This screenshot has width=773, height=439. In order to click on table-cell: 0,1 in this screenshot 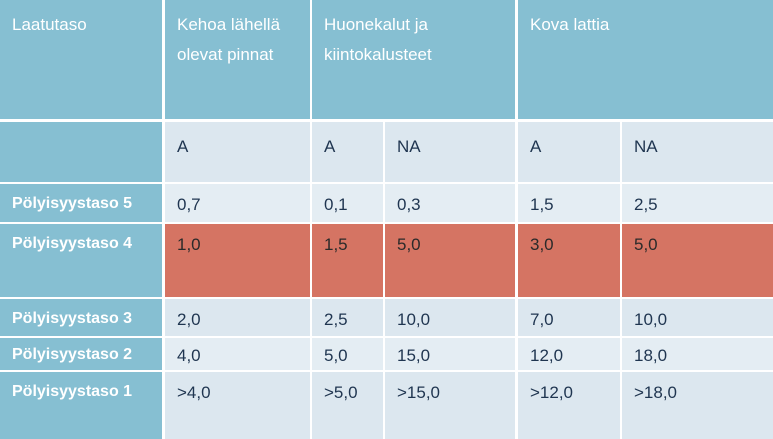, I will do `click(347, 203)`.